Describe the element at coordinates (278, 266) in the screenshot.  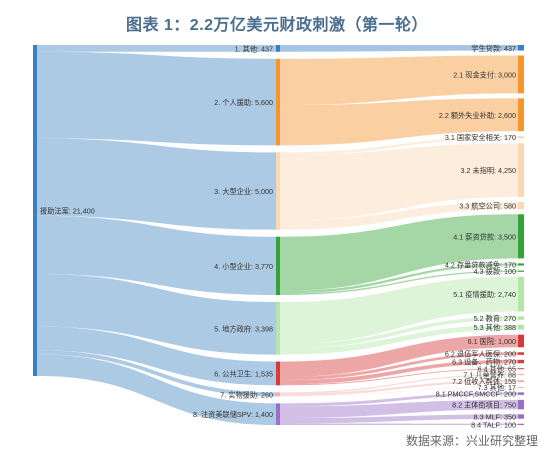
I see `node-c4` at that location.